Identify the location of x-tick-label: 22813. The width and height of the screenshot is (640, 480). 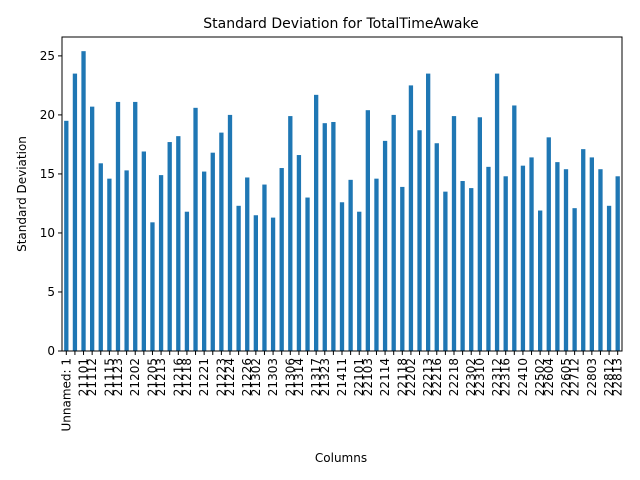
(618, 377).